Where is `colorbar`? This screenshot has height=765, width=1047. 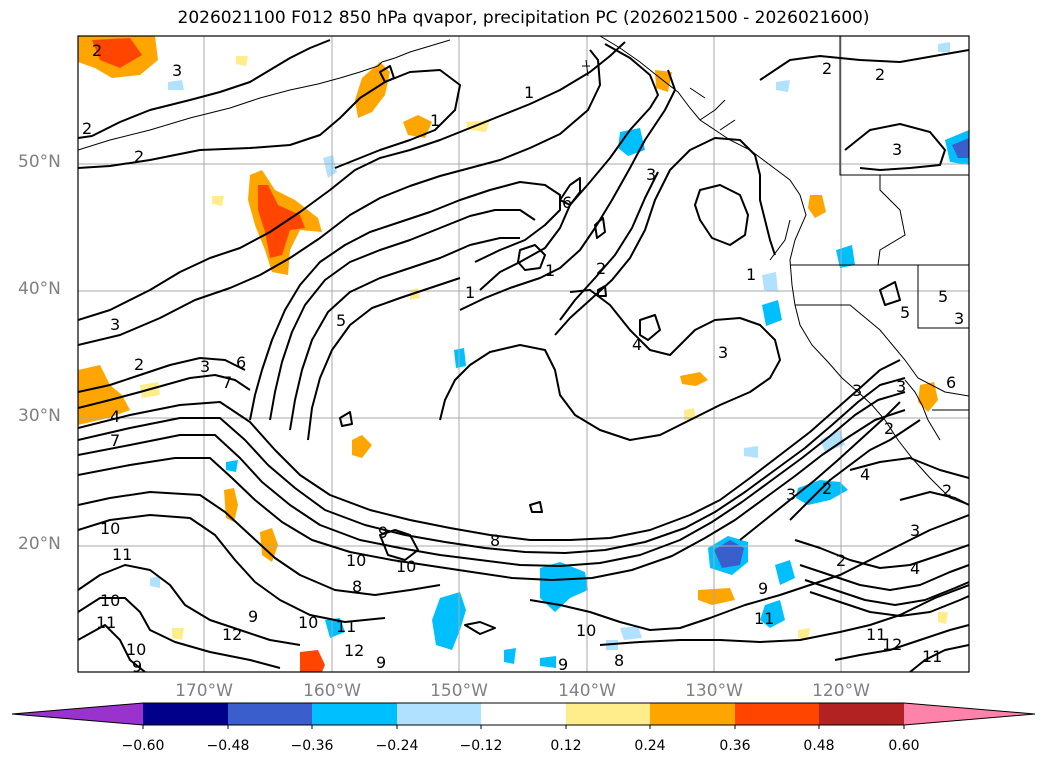
colorbar is located at coordinates (523, 715).